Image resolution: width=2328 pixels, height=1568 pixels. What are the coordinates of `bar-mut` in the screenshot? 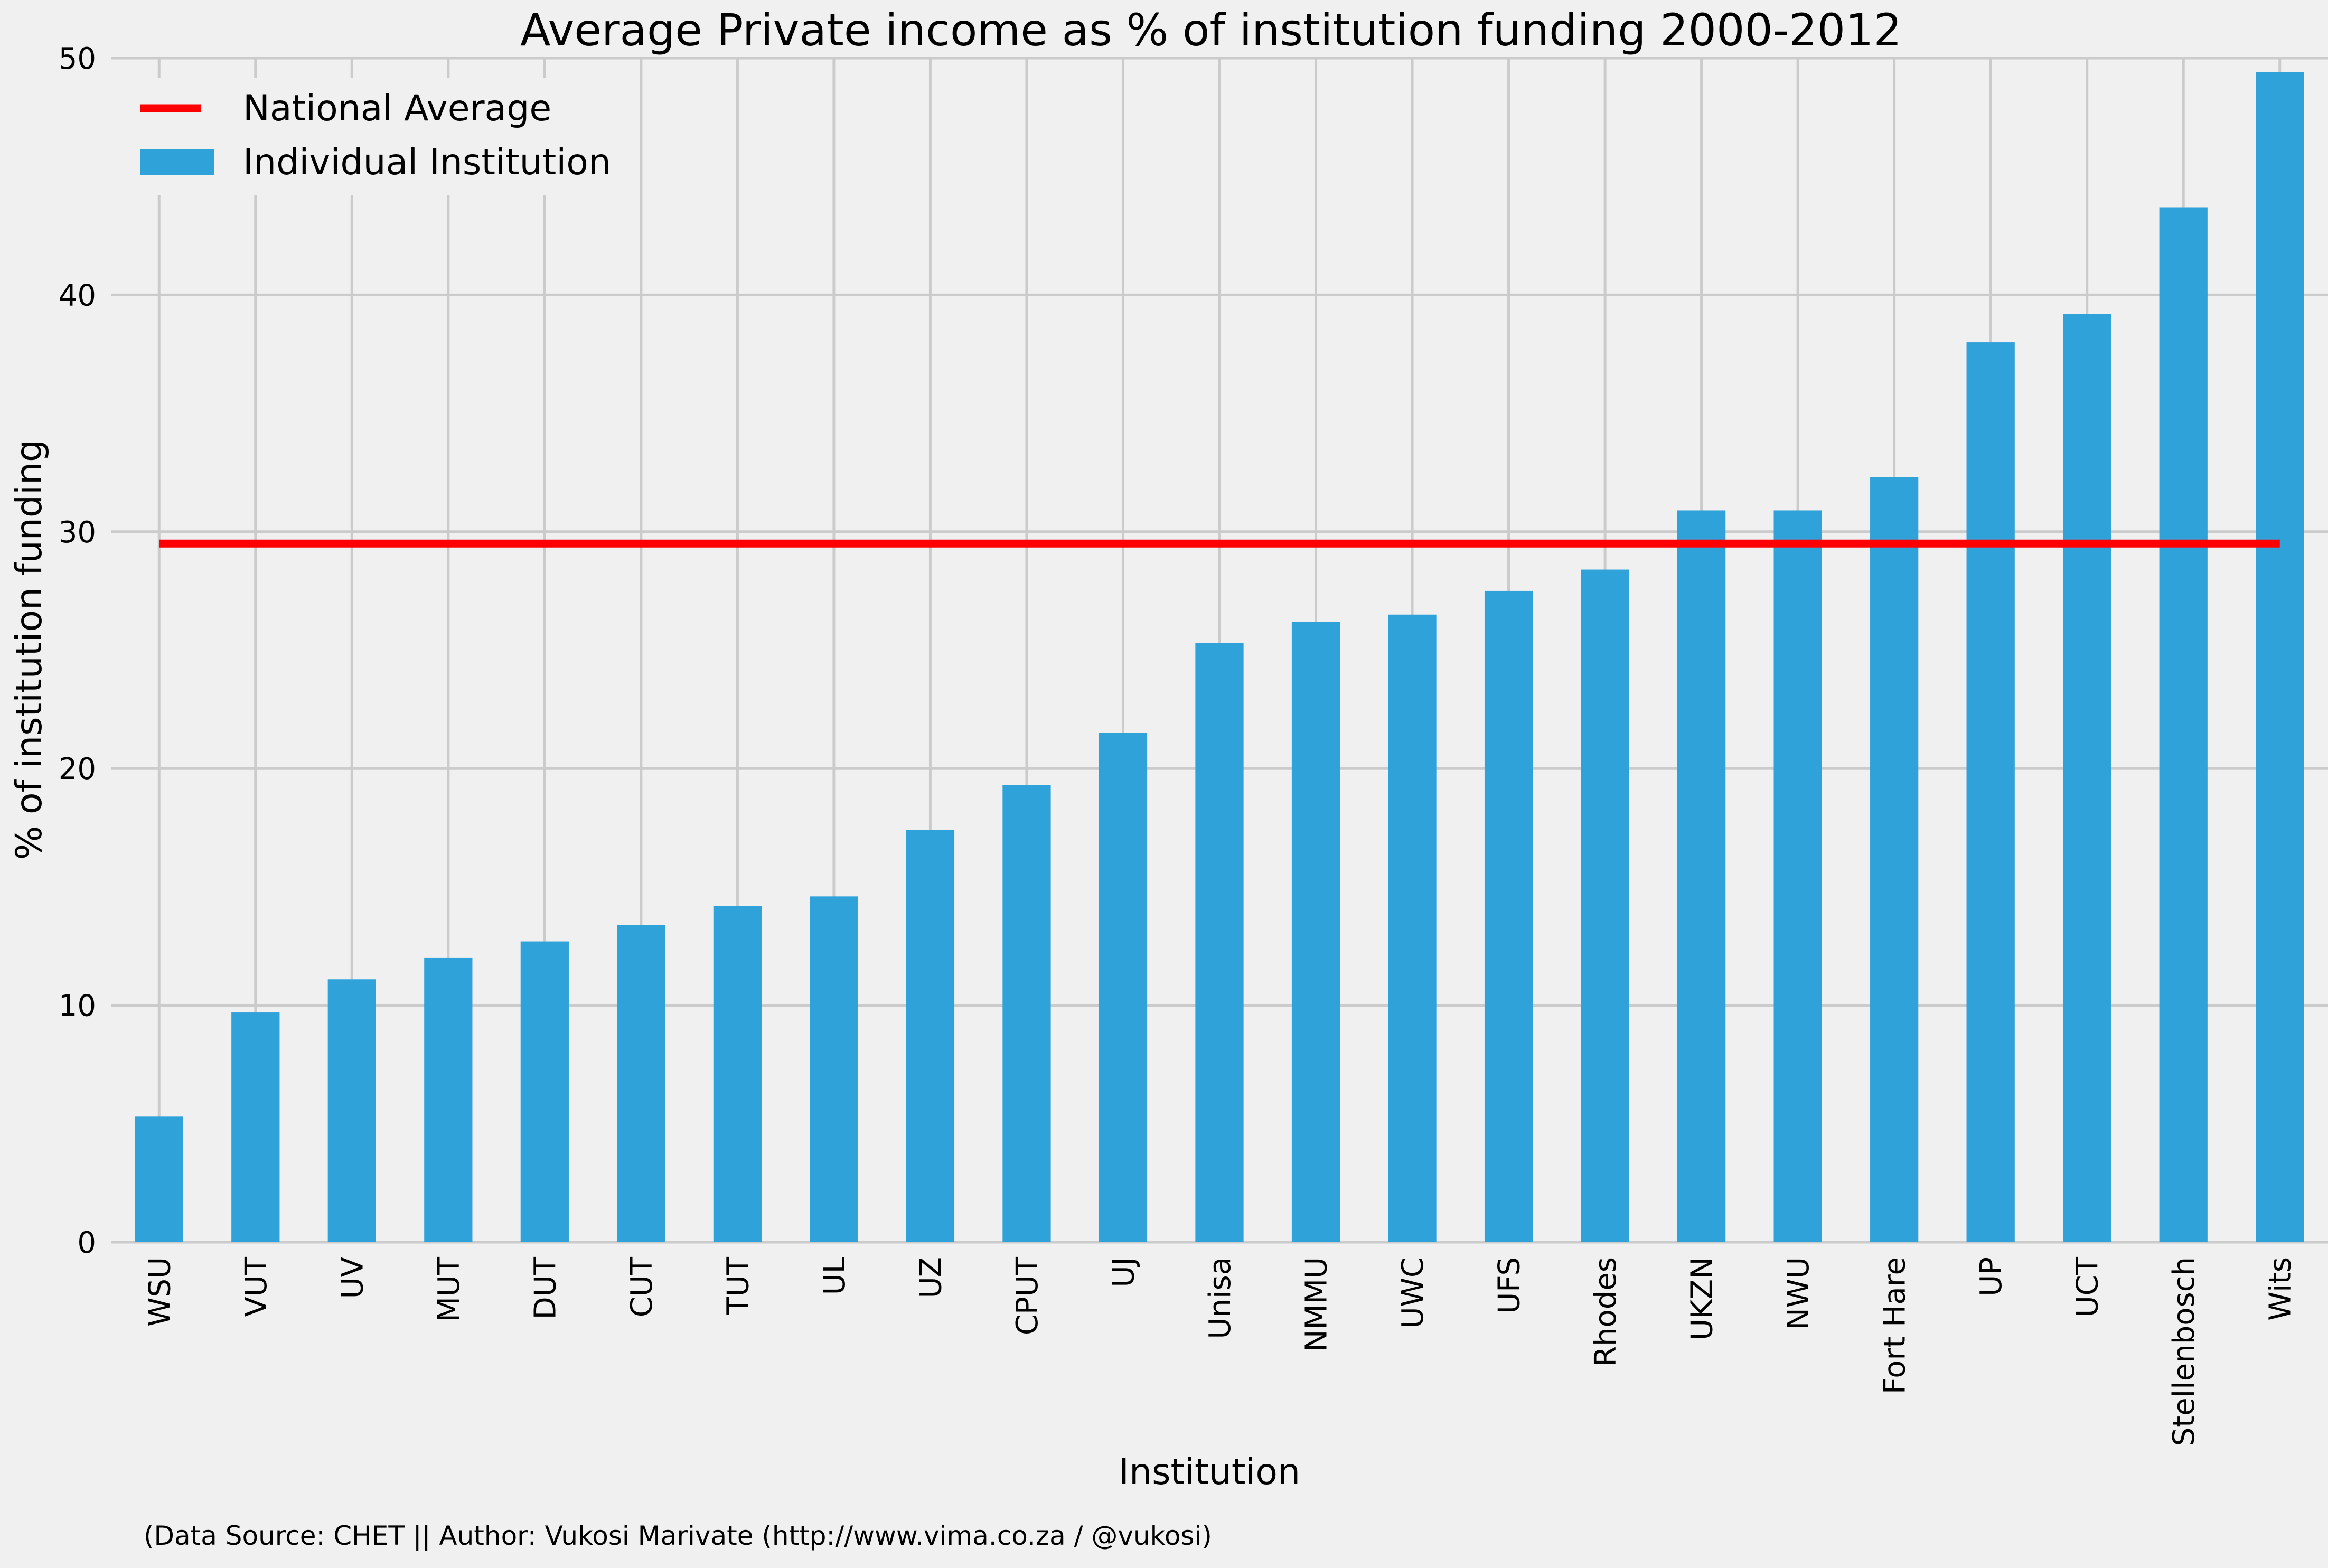 It's located at (448, 1099).